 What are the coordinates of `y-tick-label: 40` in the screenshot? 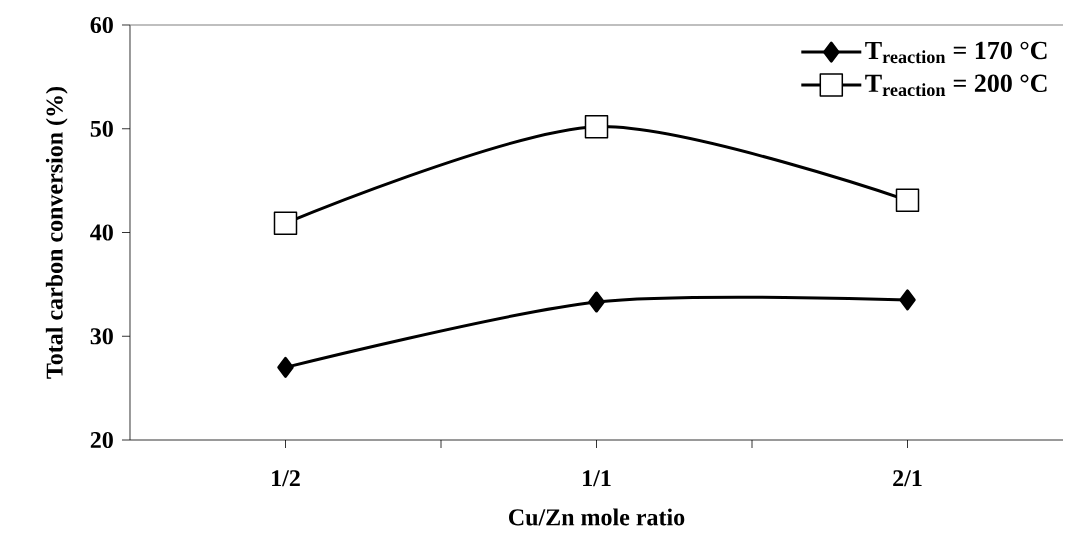 It's located at (101, 232).